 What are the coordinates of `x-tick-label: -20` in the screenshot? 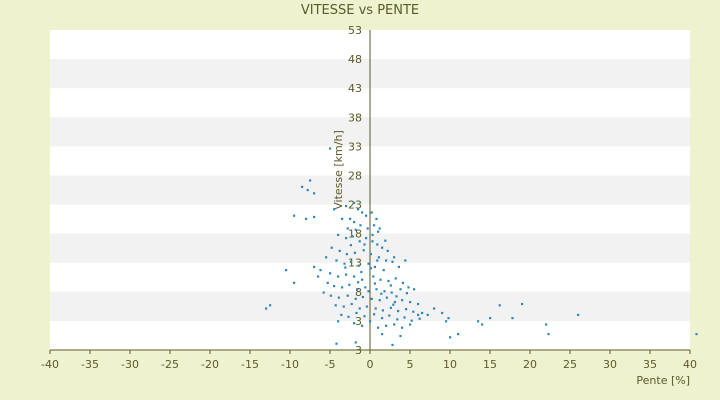 It's located at (210, 364).